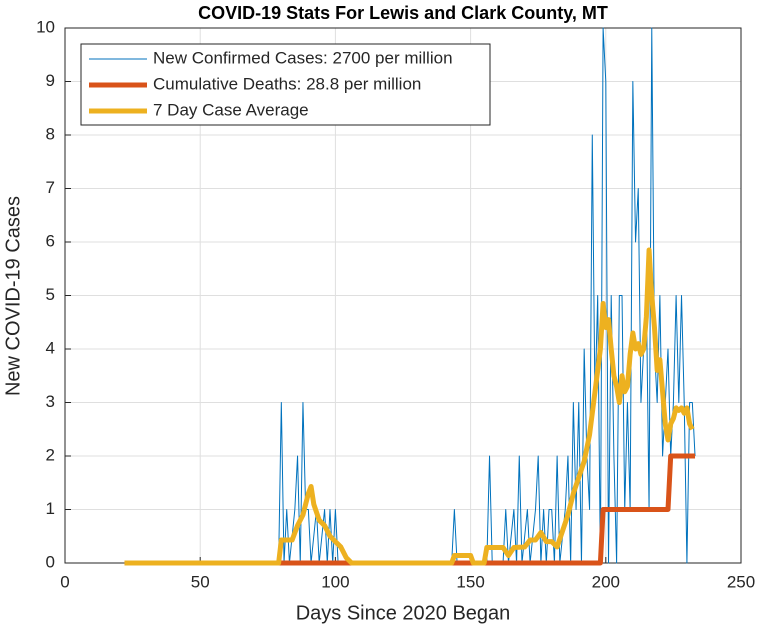 This screenshot has height=630, width=761. I want to click on x-tick-label: 250, so click(741, 581).